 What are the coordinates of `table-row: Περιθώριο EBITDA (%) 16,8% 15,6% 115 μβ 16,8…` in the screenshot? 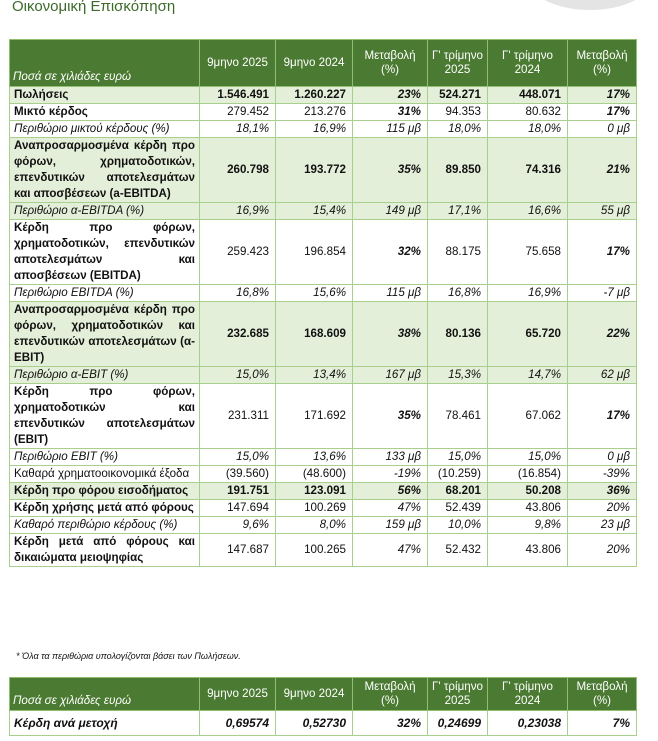 It's located at (323, 293).